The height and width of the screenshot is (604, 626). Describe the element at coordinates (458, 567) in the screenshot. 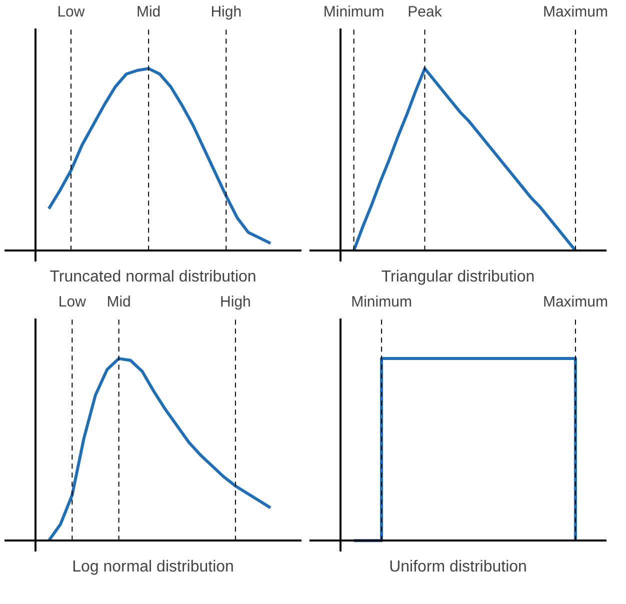

I see `text: Uniform distribution` at that location.